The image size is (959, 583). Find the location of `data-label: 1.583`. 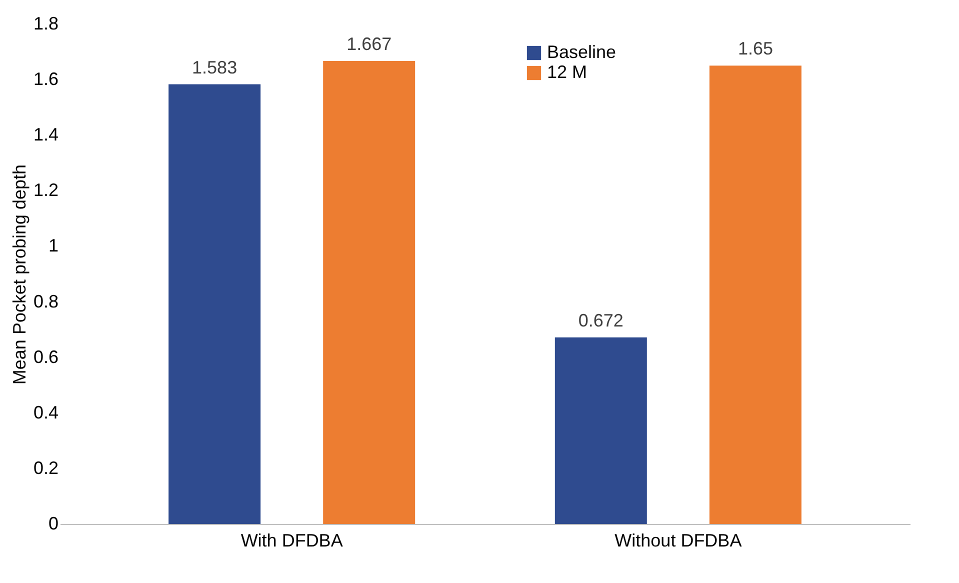

data-label: 1.583 is located at coordinates (215, 67).